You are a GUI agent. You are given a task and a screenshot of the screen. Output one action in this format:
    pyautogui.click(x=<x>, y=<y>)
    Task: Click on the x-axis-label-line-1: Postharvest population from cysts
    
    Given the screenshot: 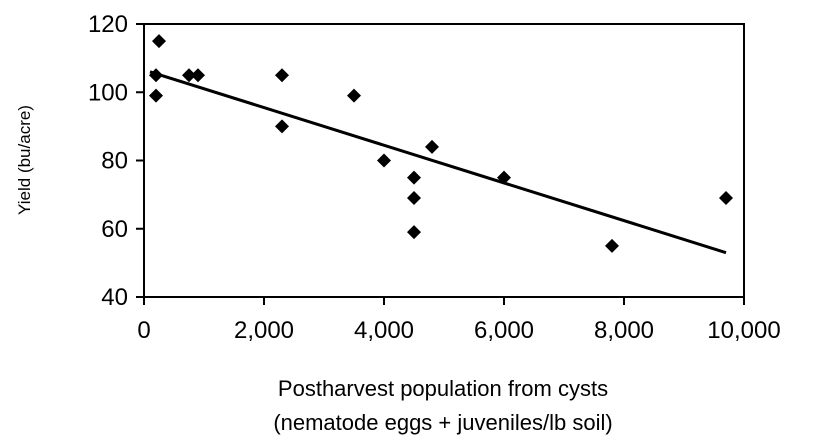 What is the action you would take?
    pyautogui.click(x=443, y=388)
    